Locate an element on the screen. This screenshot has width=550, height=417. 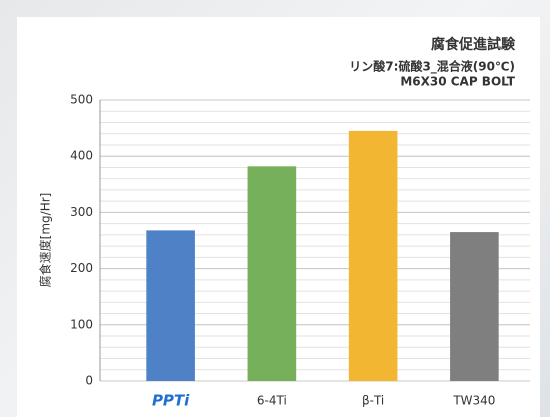
y-tick-label: 300 is located at coordinates (81, 212).